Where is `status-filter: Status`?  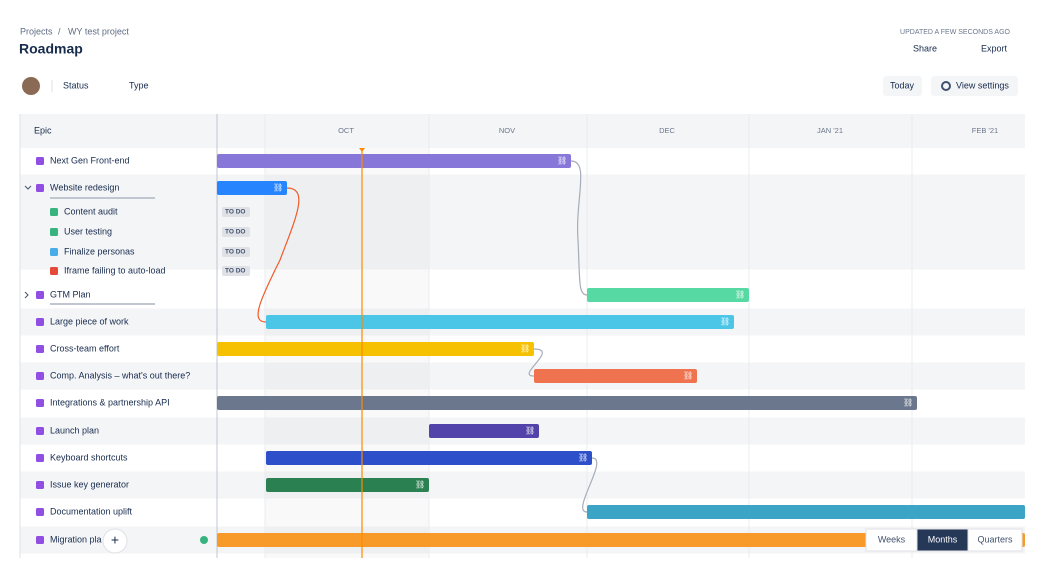
status-filter: Status is located at coordinates (76, 85).